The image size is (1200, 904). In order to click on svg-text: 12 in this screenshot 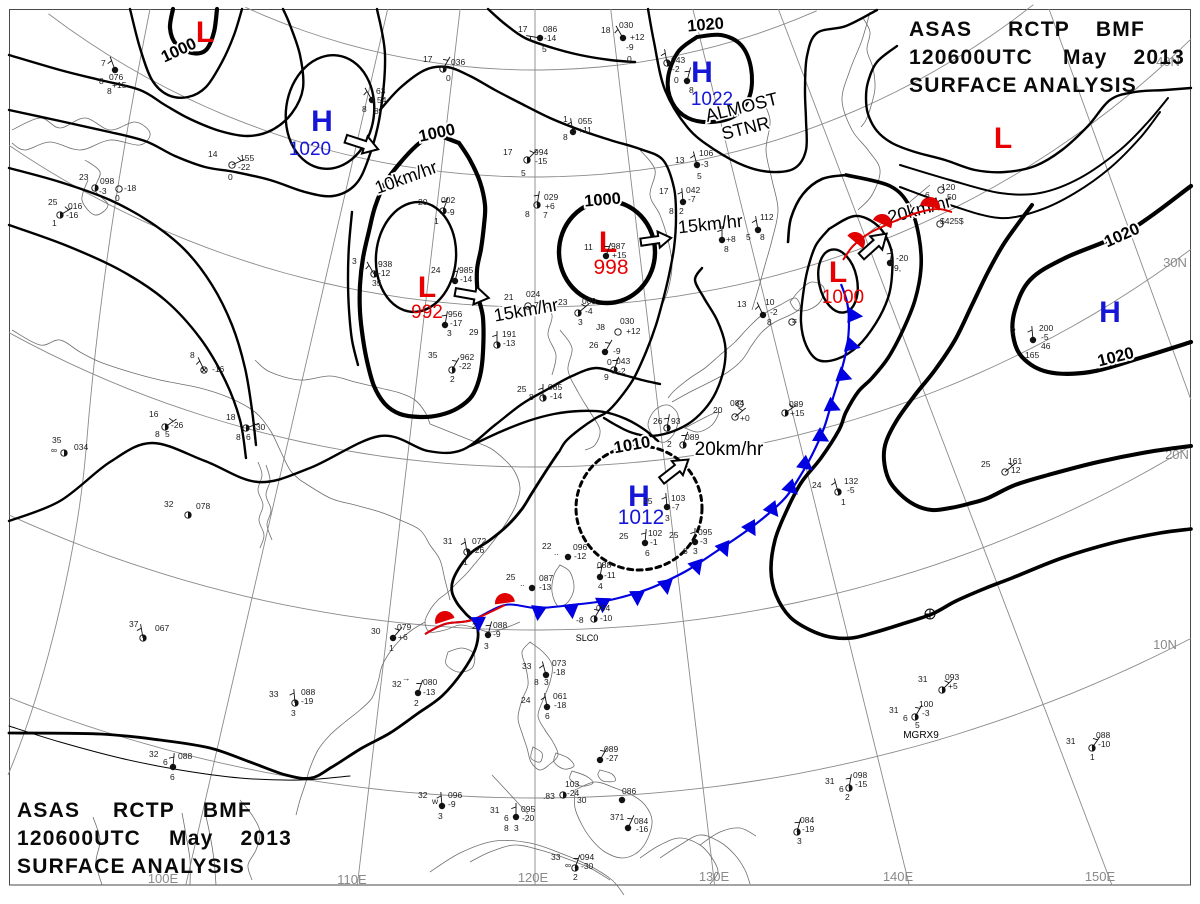, I will do `click(1016, 470)`.